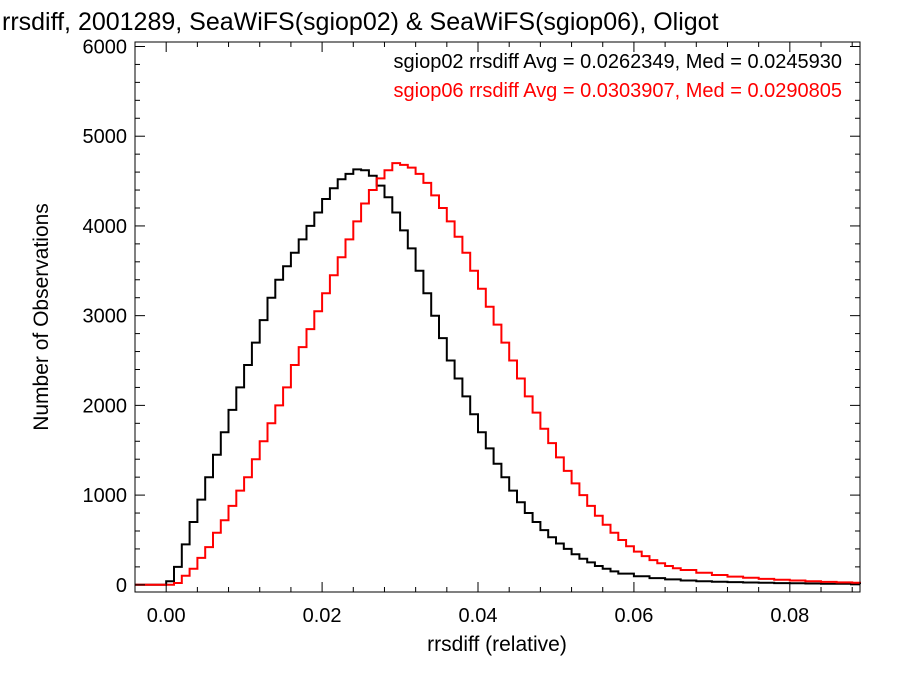  I want to click on x-tick-label: 0.08, so click(789, 616).